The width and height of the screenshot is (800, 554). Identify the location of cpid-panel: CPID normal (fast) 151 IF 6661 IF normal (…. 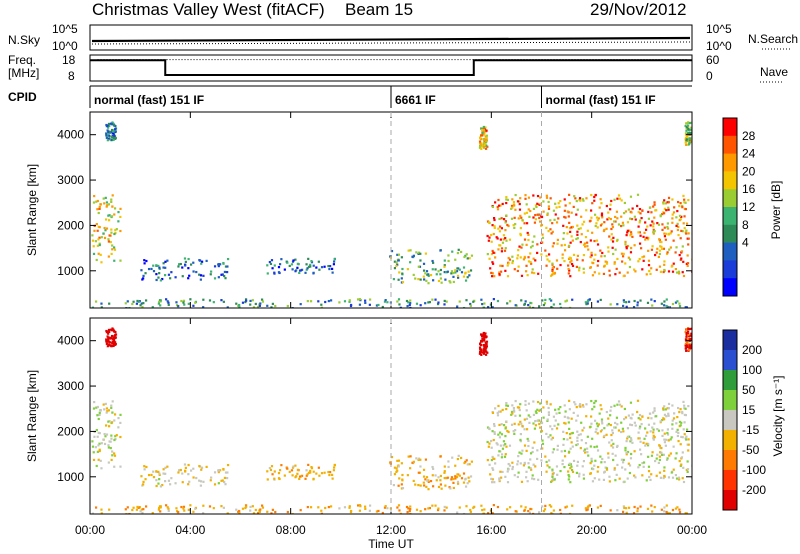
(350, 96).